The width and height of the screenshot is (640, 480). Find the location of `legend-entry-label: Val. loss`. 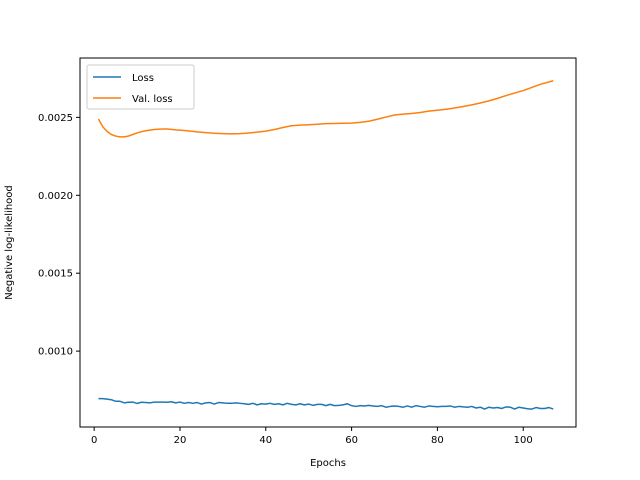

legend-entry-label: Val. loss is located at coordinates (152, 99).